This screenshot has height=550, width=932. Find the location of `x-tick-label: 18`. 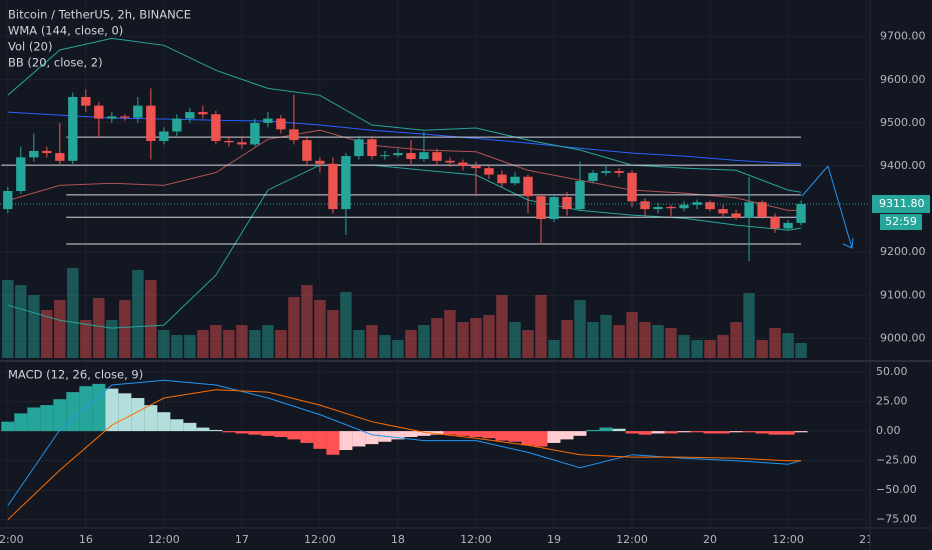

x-tick-label: 18 is located at coordinates (398, 539).